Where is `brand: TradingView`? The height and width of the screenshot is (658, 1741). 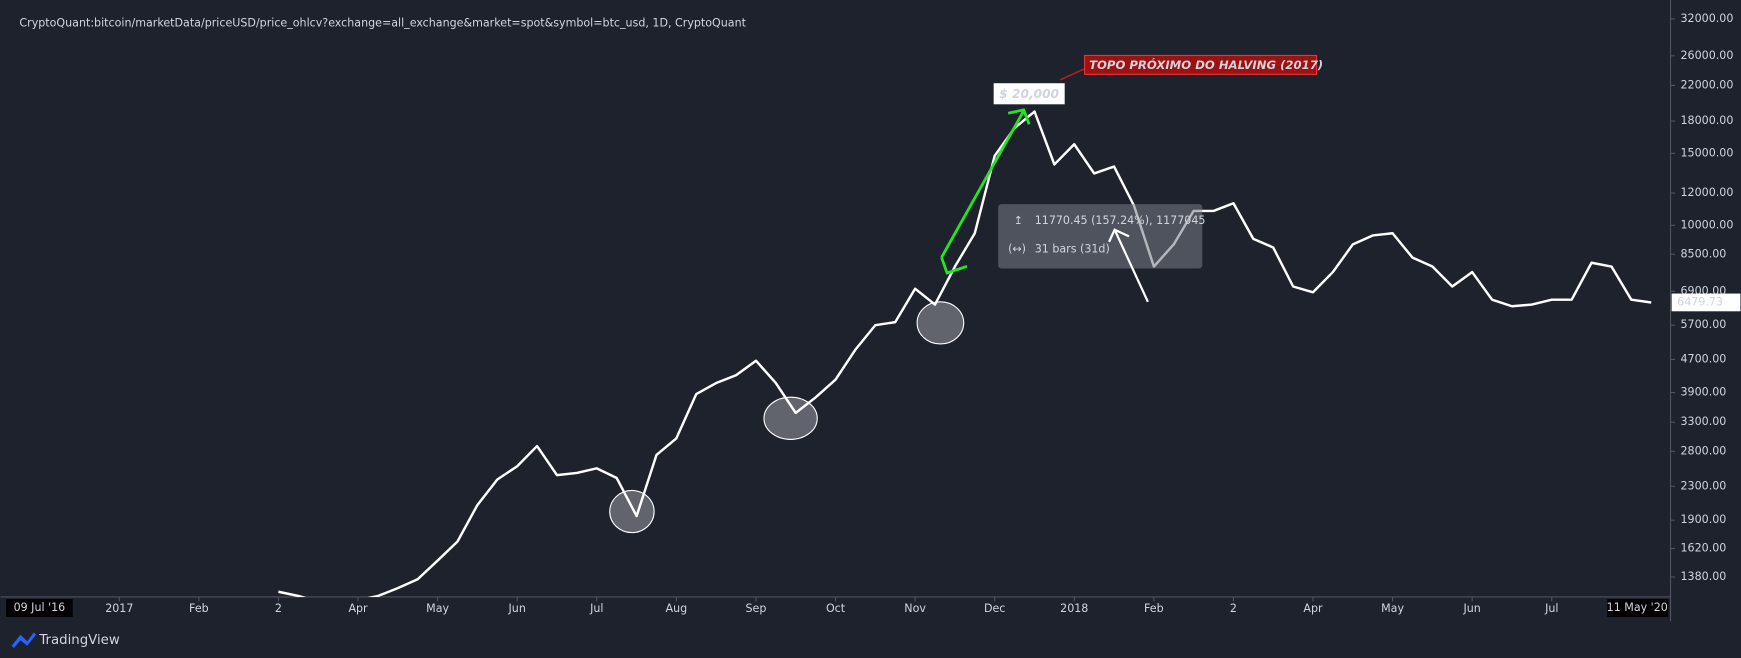
brand: TradingView is located at coordinates (65, 640).